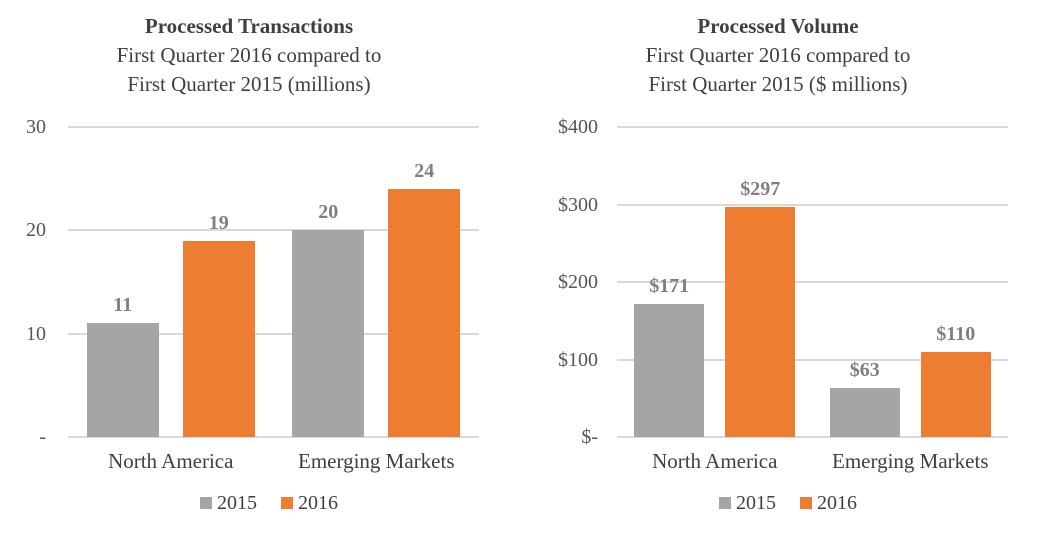 This screenshot has width=1044, height=535. What do you see at coordinates (424, 171) in the screenshot?
I see `bar-value-label: 24` at bounding box center [424, 171].